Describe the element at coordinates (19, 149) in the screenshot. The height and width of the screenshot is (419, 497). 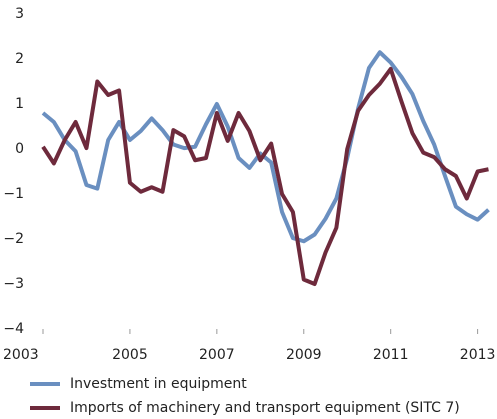
I see `y-tick-label: 0` at that location.